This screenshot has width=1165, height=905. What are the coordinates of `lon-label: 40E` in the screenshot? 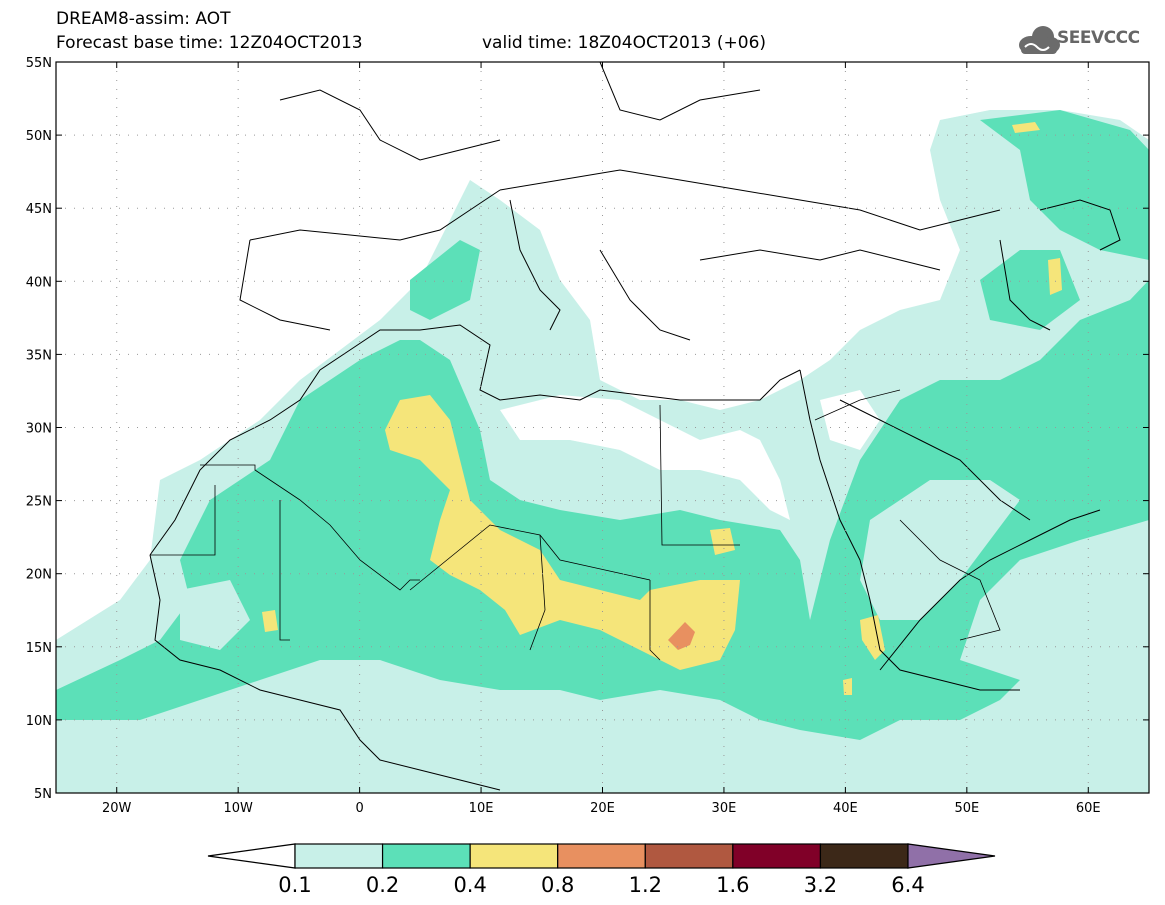 It's located at (845, 808).